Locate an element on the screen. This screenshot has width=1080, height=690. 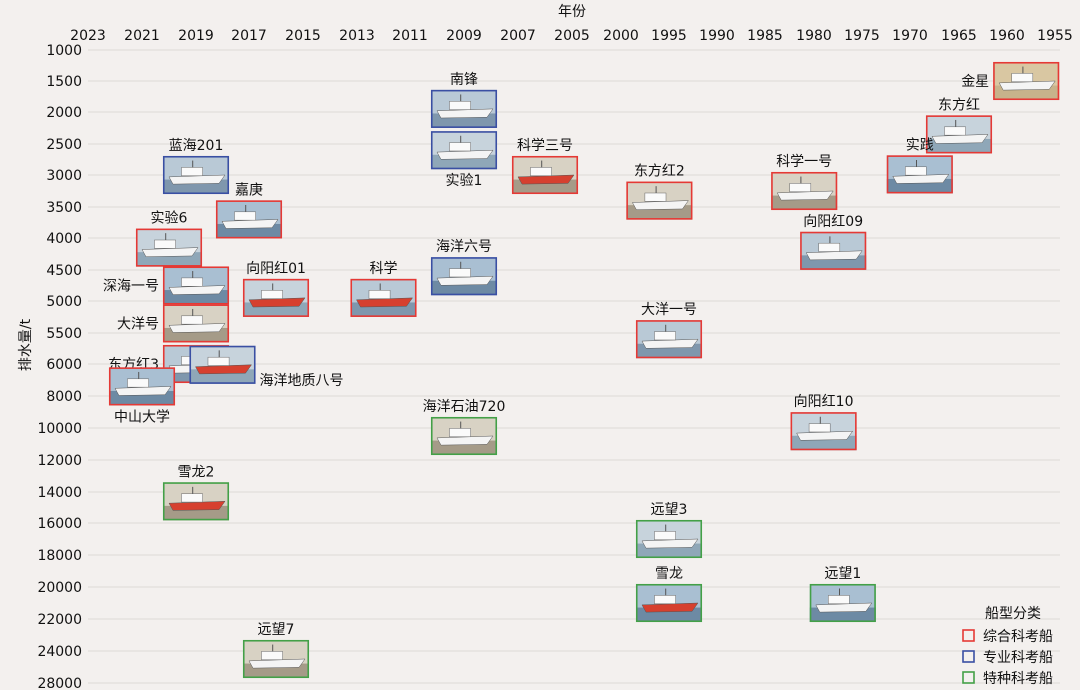
x-tick-label: 2019 is located at coordinates (196, 36).